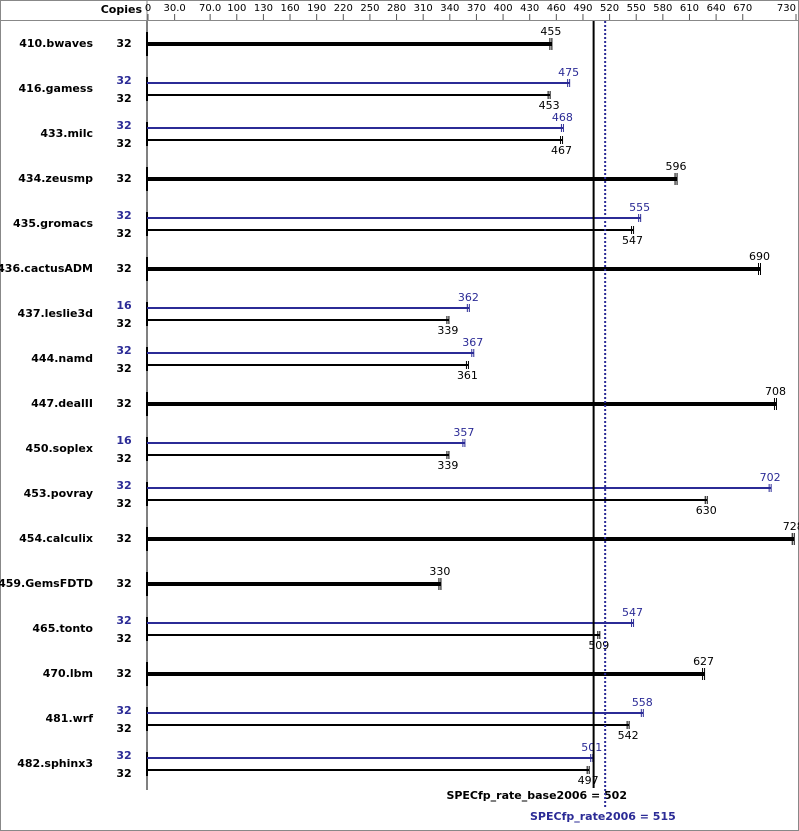 Image resolution: width=799 pixels, height=831 pixels. Describe the element at coordinates (468, 297) in the screenshot. I see `value-label: 362` at that location.